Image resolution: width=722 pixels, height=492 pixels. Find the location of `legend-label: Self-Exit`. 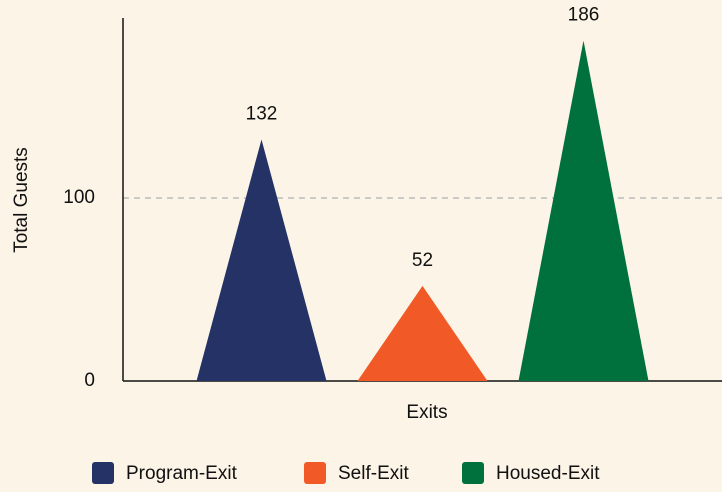

legend-label: Self-Exit is located at coordinates (373, 473).